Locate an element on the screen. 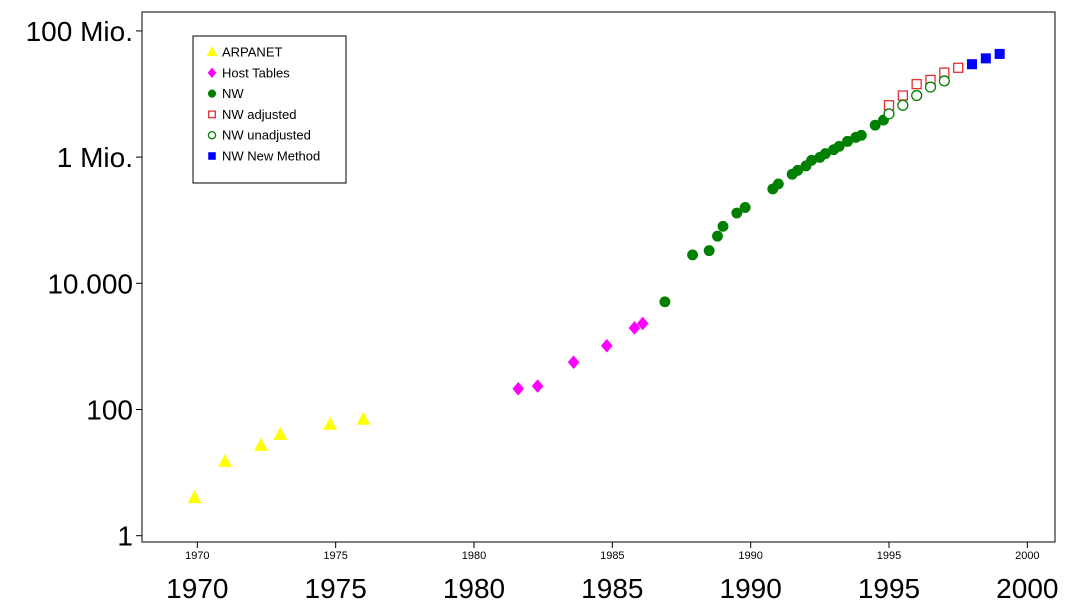 The height and width of the screenshot is (603, 1069). x-tick-label-small: 1975 is located at coordinates (335, 556).